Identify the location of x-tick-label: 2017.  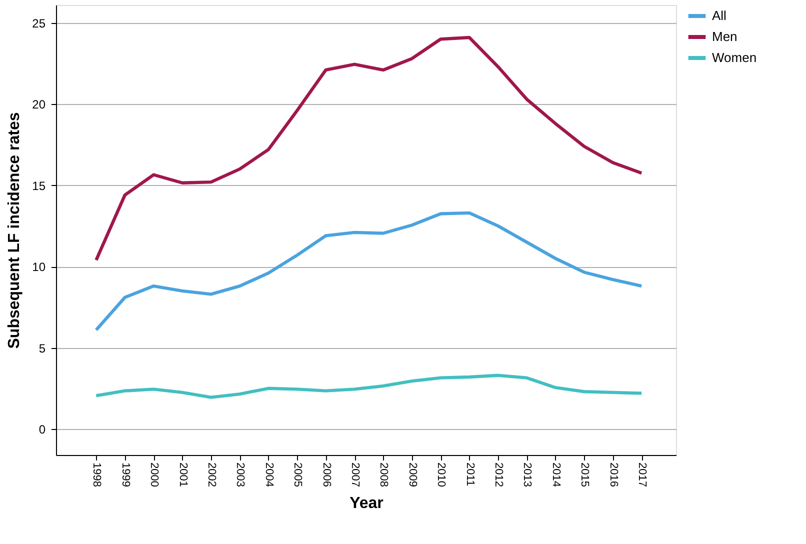
(642, 474).